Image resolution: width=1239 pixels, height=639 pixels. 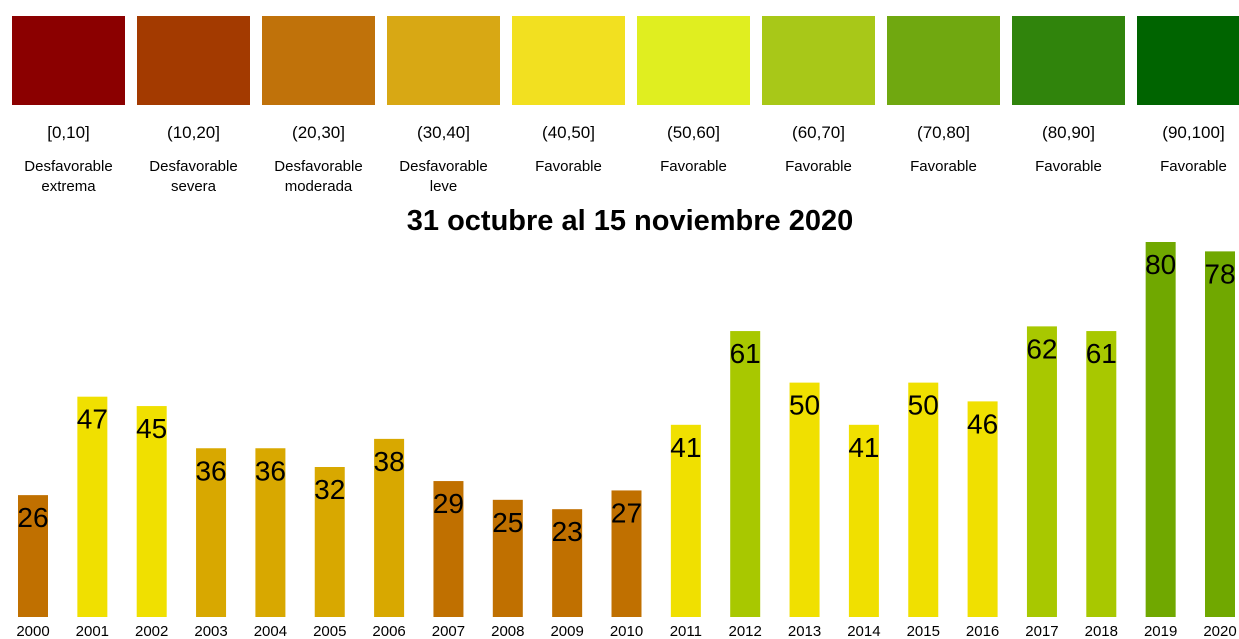 What do you see at coordinates (329, 489) in the screenshot?
I see `value-label: 32` at bounding box center [329, 489].